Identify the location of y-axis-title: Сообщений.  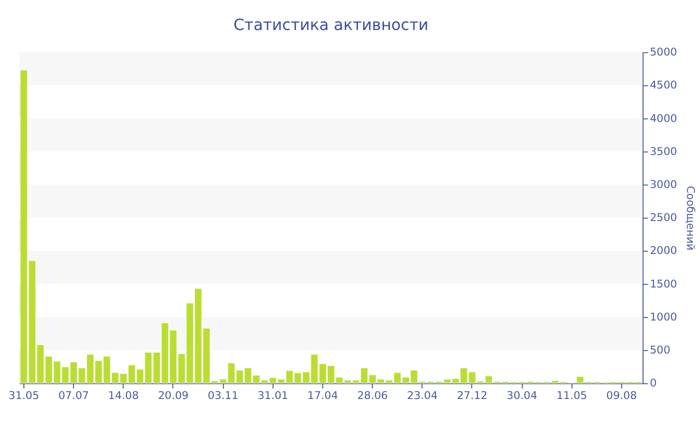
(690, 218).